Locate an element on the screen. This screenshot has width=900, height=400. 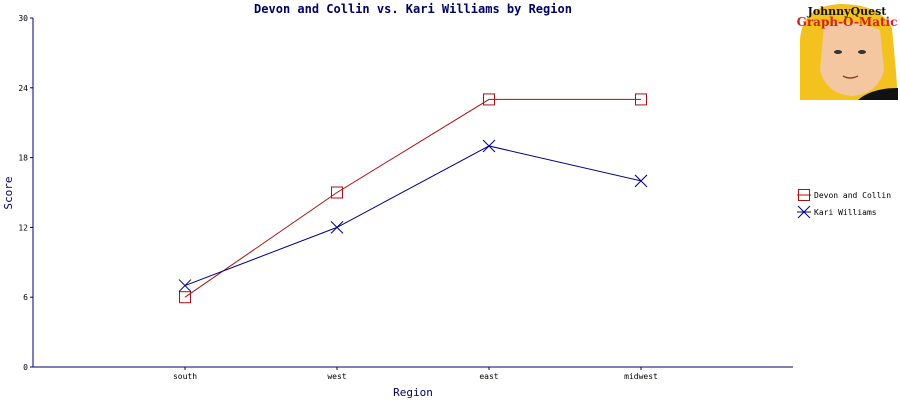
legend: Devon and Collin Kari Williams is located at coordinates (844, 204).